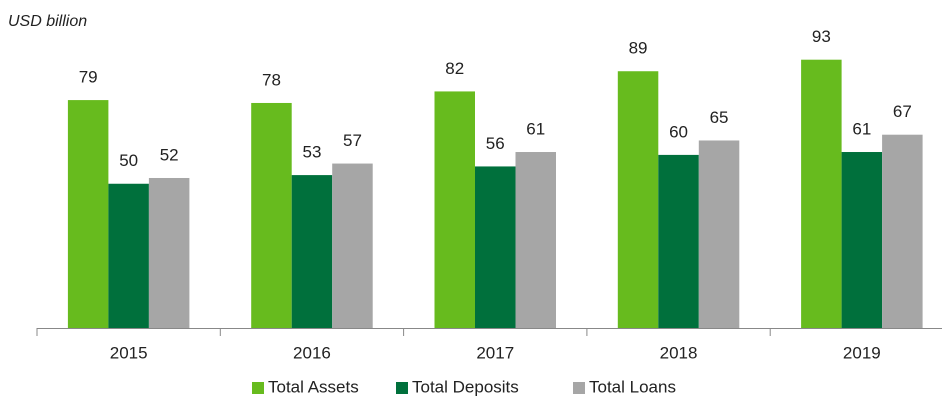 The image size is (942, 400). I want to click on data-label: 79, so click(88, 77).